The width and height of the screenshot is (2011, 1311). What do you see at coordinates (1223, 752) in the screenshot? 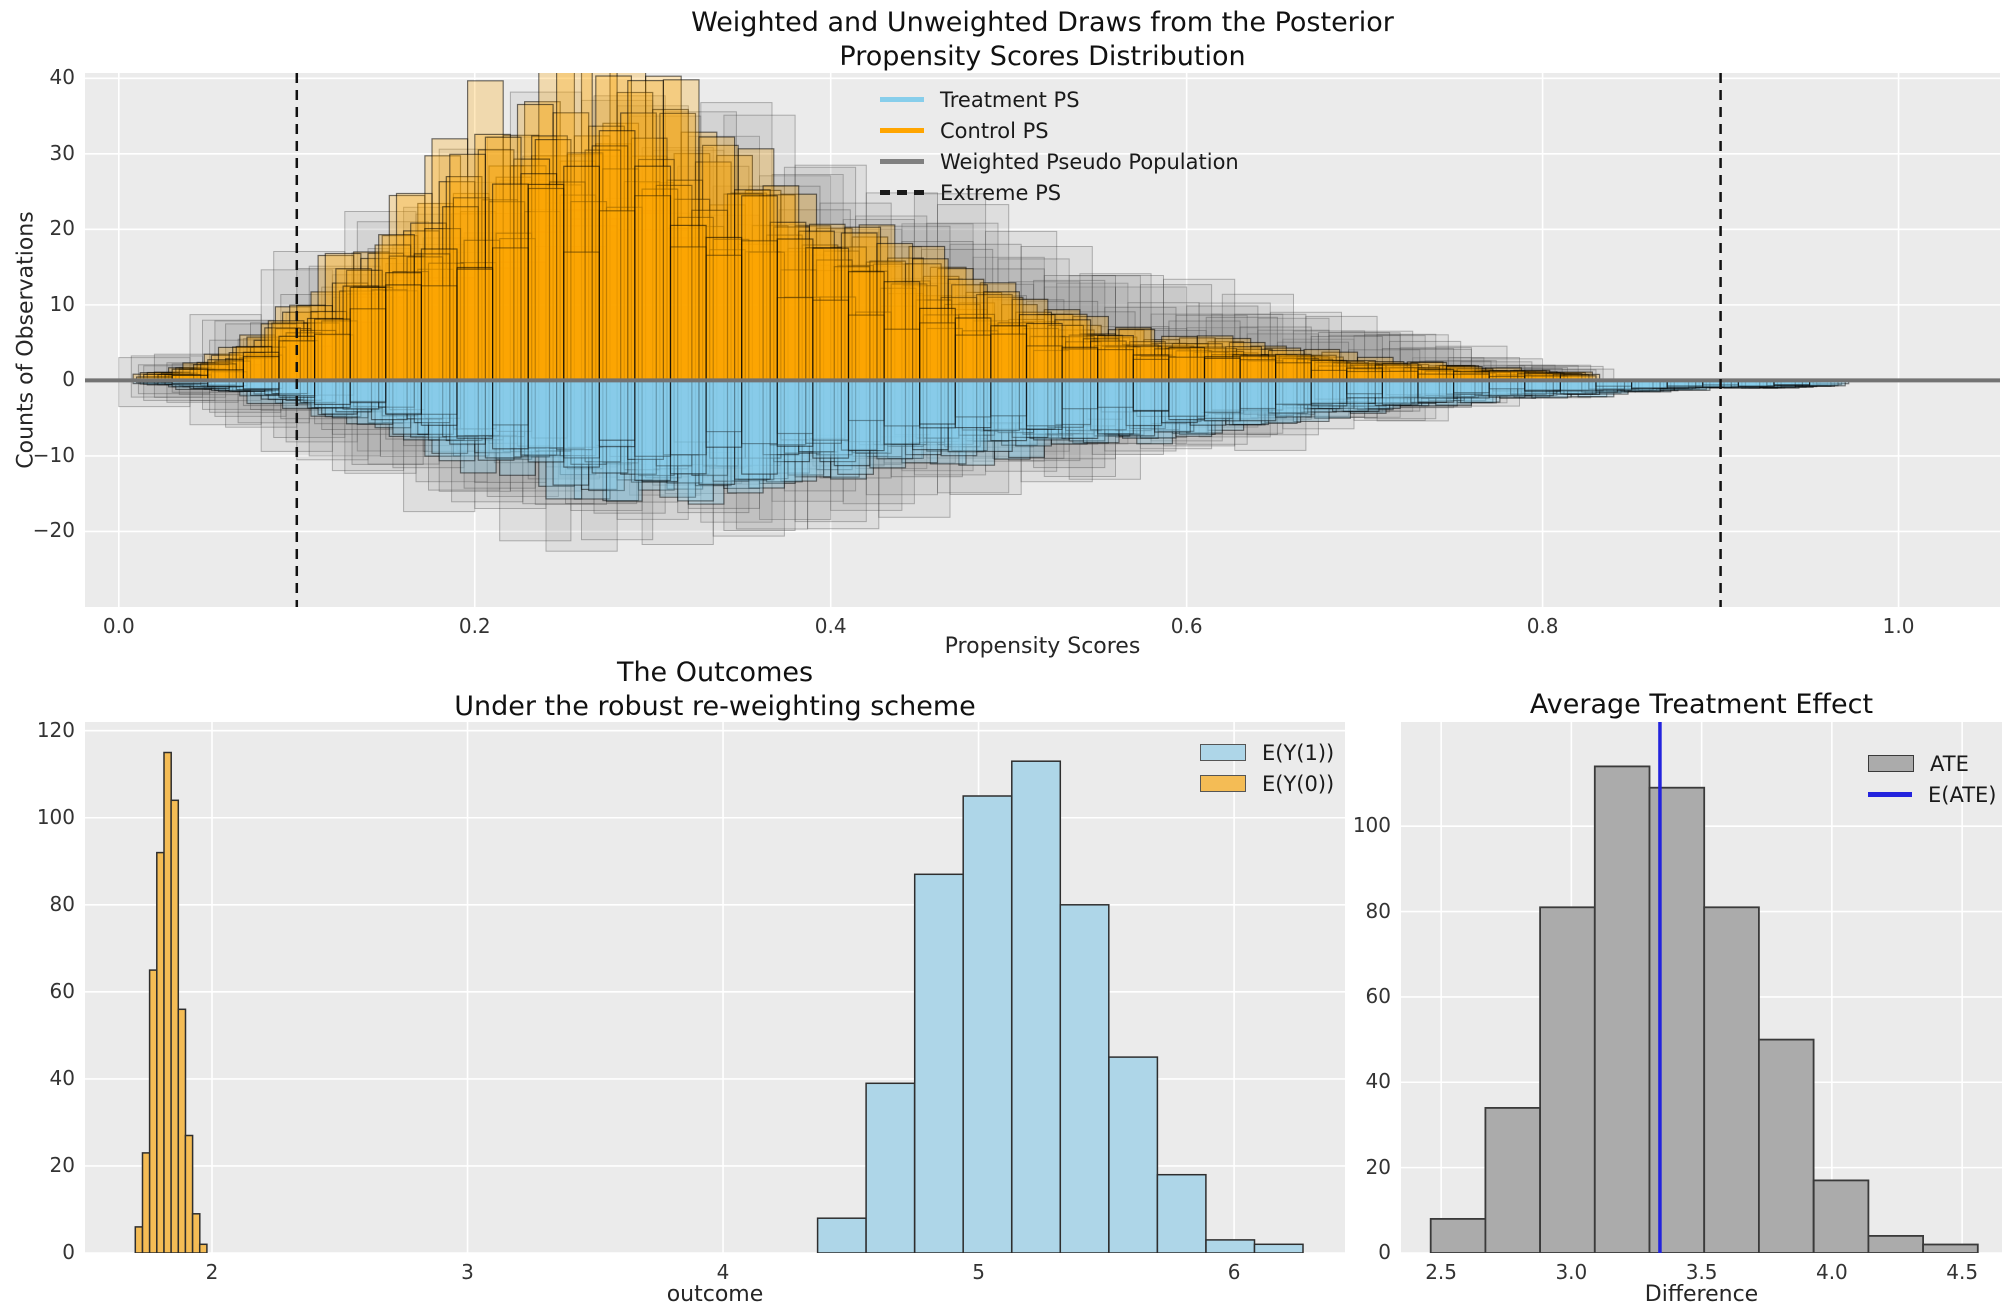
I see `ey1-patch-swatch-icon` at bounding box center [1223, 752].